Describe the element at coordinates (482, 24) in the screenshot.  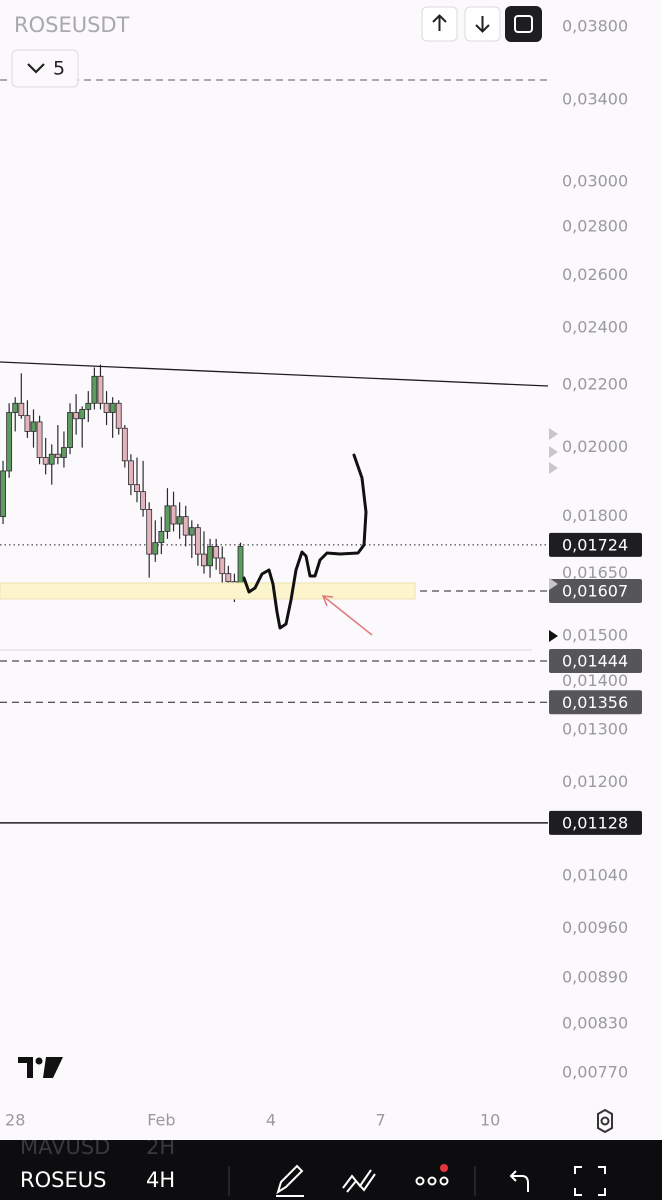
I see `down-icon` at that location.